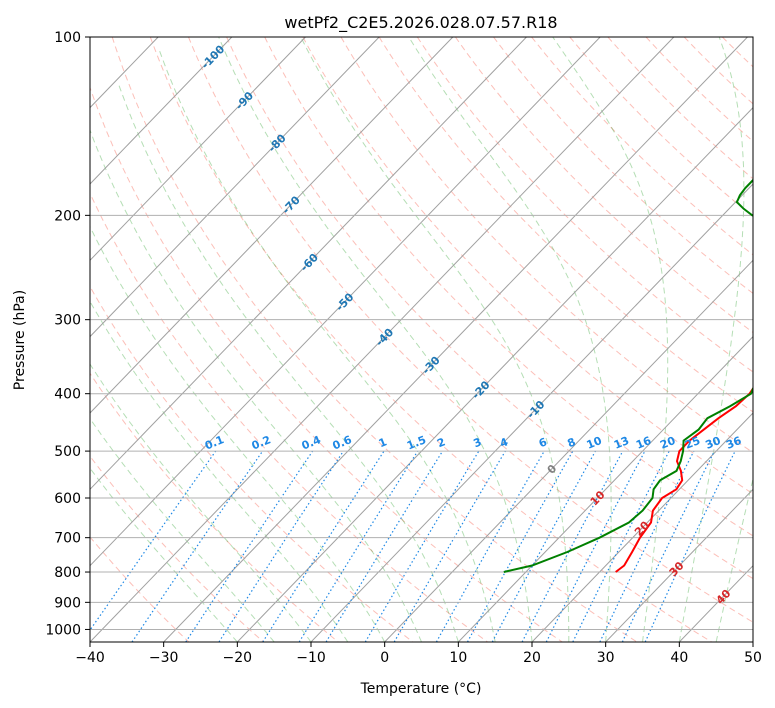 This screenshot has height=708, width=775. I want to click on mixing-ratio-label: 10, so click(594, 443).